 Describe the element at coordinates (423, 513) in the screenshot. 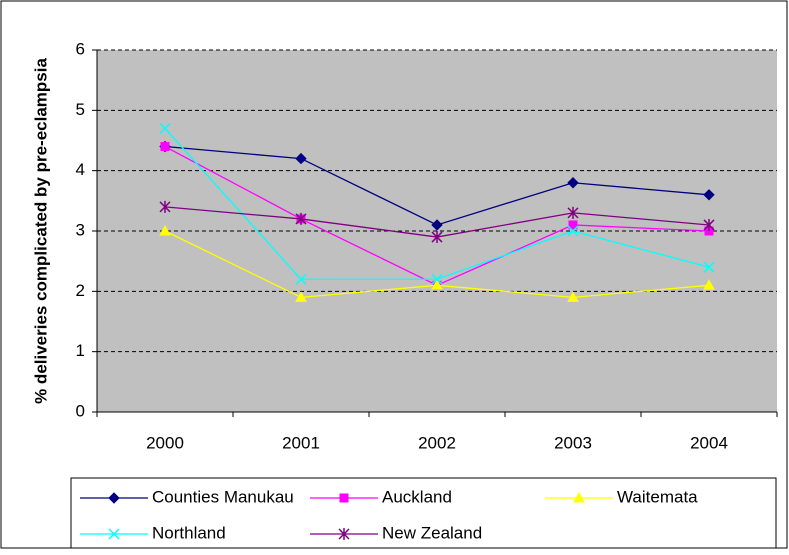

I see `legend` at that location.